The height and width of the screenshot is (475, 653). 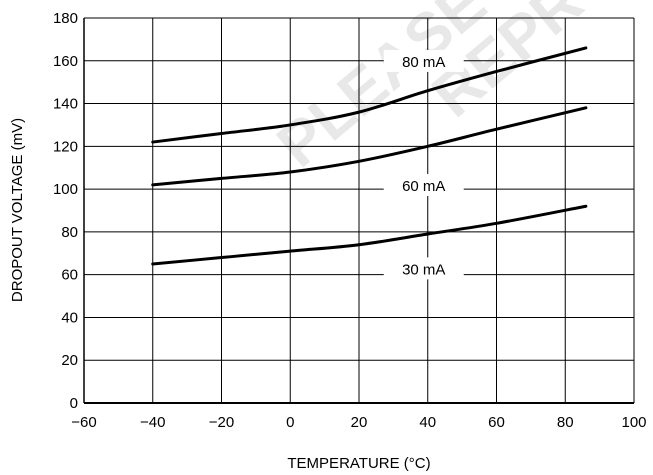 I want to click on series-label: 80 mA, so click(x=423, y=62).